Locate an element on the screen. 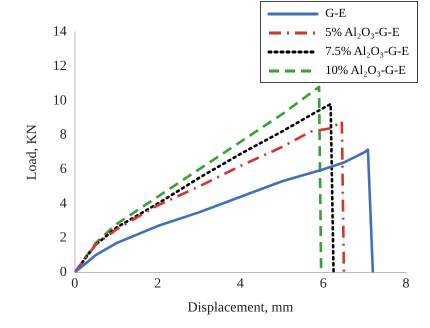 The width and height of the screenshot is (430, 328). x-axis-title: Displacement, mm is located at coordinates (241, 308).